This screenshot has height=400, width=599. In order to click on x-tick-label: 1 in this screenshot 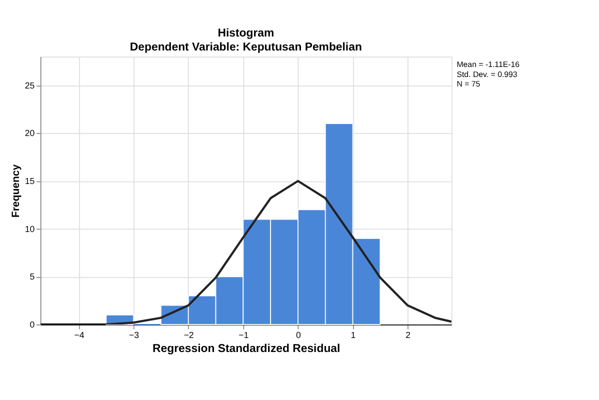, I will do `click(353, 335)`.